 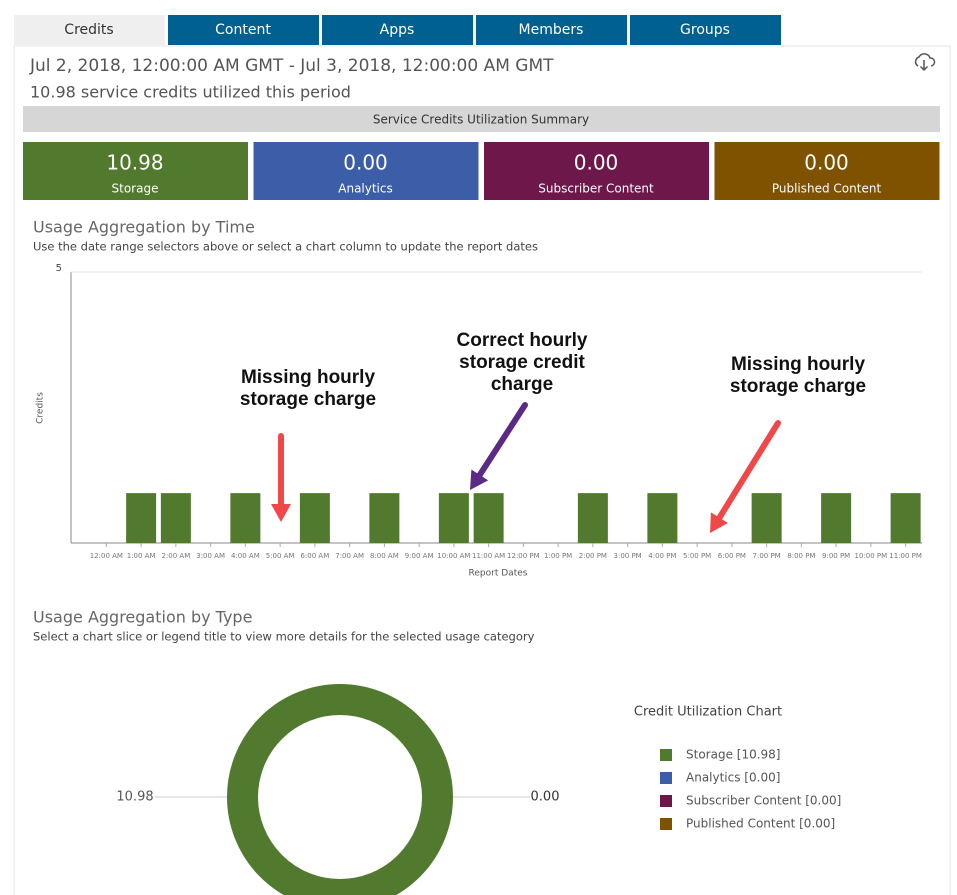 What do you see at coordinates (545, 797) in the screenshot?
I see `value-label: 0.00` at bounding box center [545, 797].